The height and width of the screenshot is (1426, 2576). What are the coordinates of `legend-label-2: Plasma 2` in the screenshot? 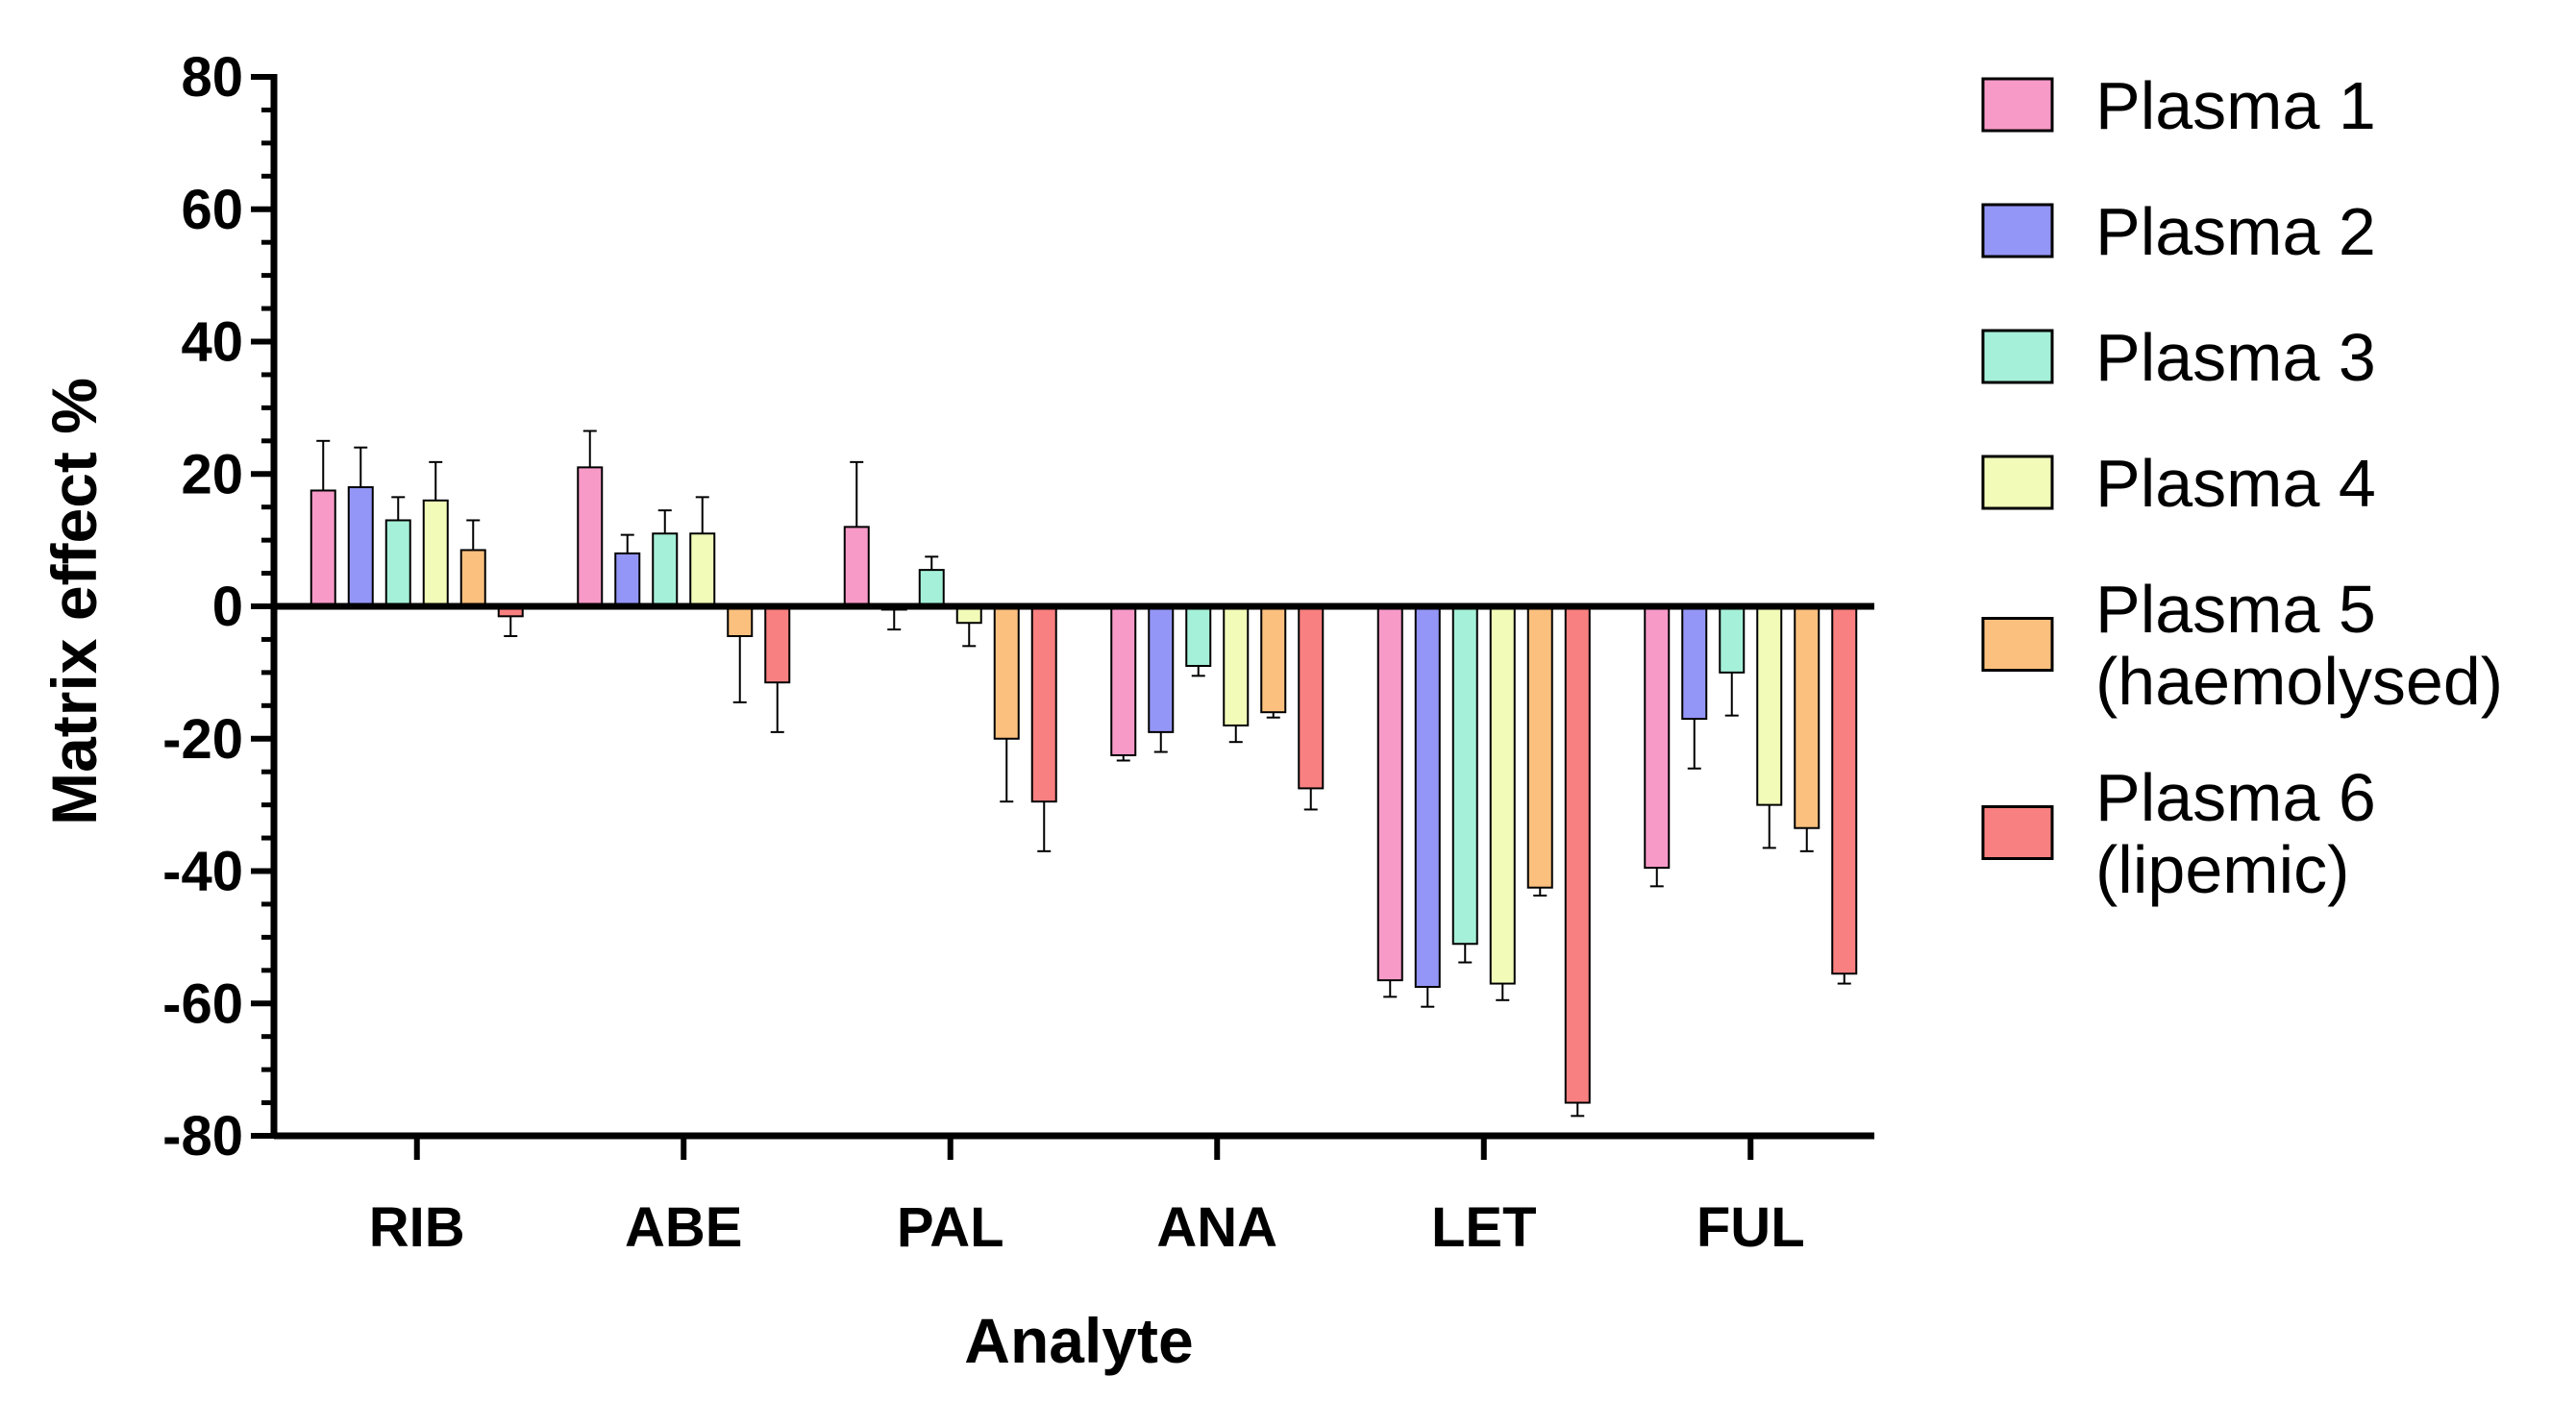 It's located at (2235, 231).